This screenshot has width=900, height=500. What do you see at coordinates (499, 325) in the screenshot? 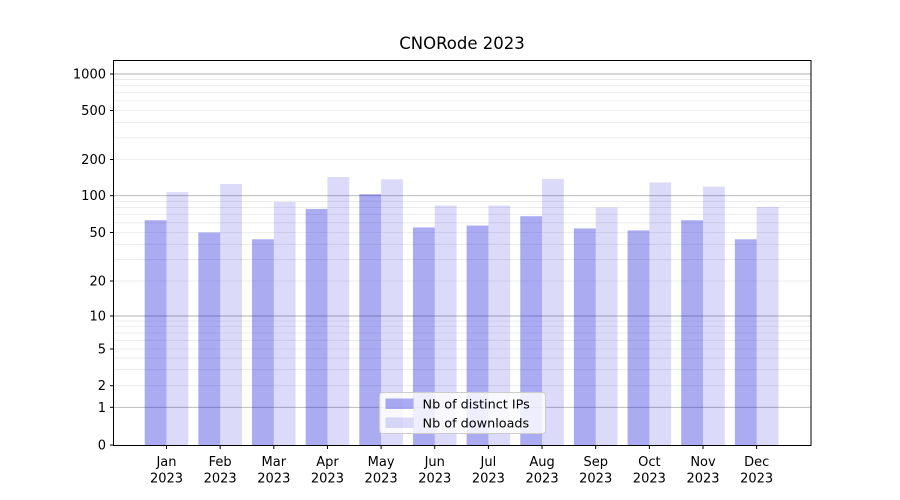
I see `bar-downloads-jul` at bounding box center [499, 325].